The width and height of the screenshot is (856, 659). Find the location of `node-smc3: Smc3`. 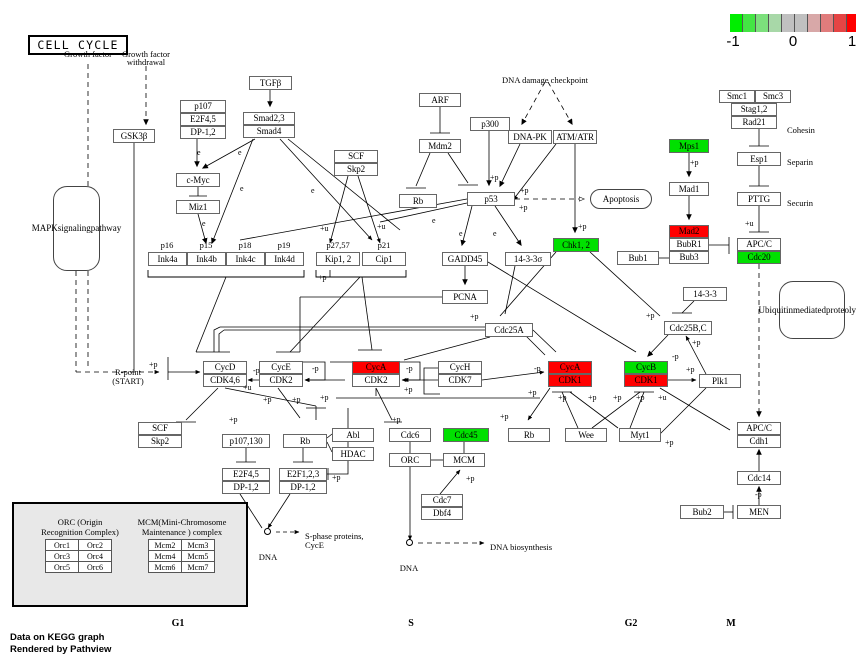

node-smc3: Smc3 is located at coordinates (773, 96).